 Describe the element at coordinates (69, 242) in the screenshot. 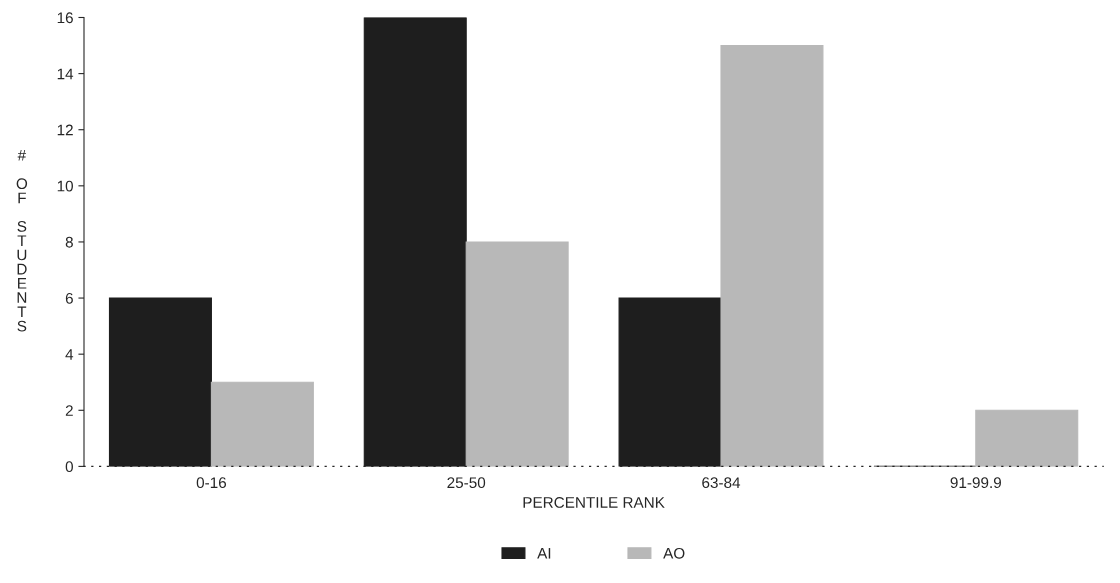

I see `y-tick-label: 8` at that location.